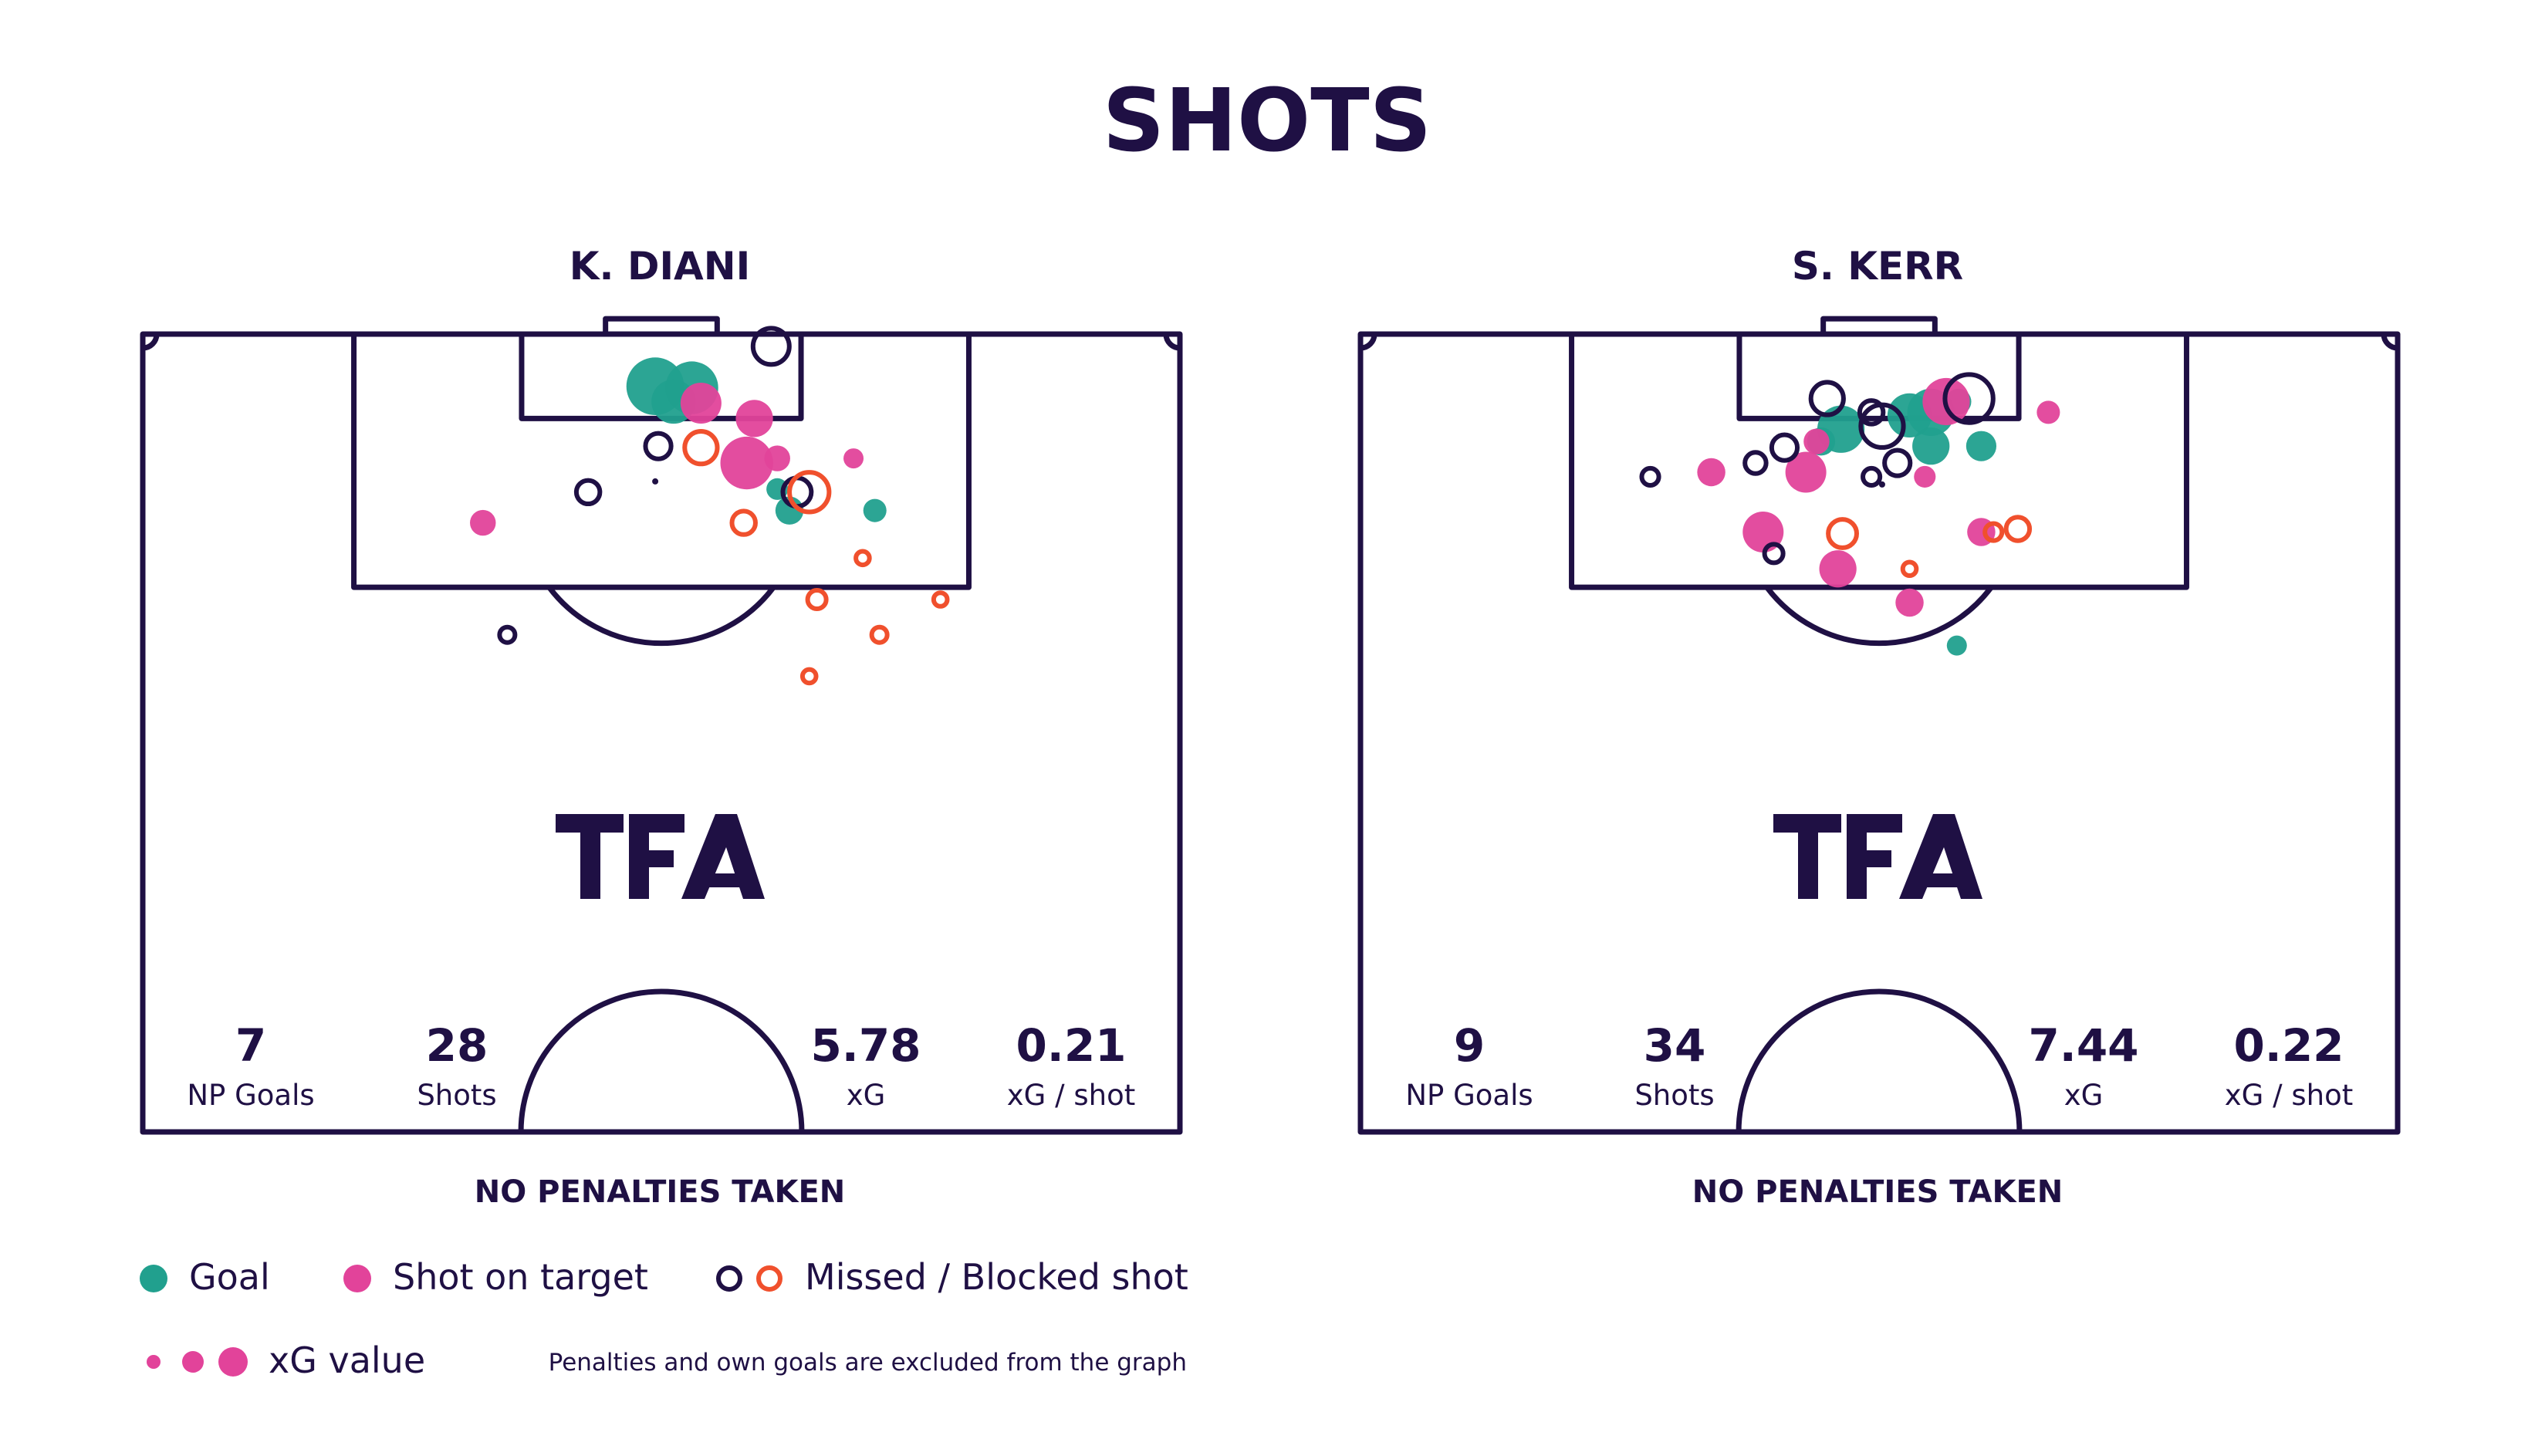  I want to click on stat-value-np-goals: 7, so click(250, 1045).